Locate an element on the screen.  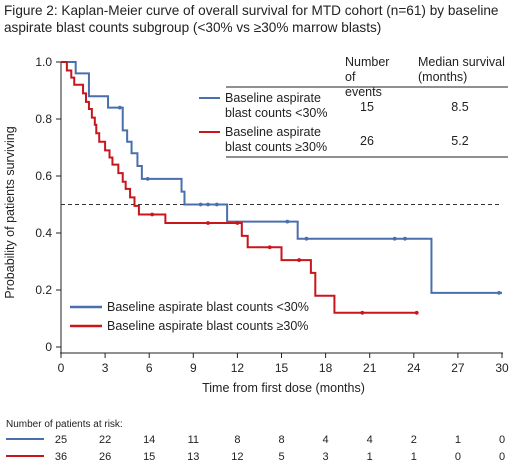
events-header-count: Number of events is located at coordinates (367, 77).